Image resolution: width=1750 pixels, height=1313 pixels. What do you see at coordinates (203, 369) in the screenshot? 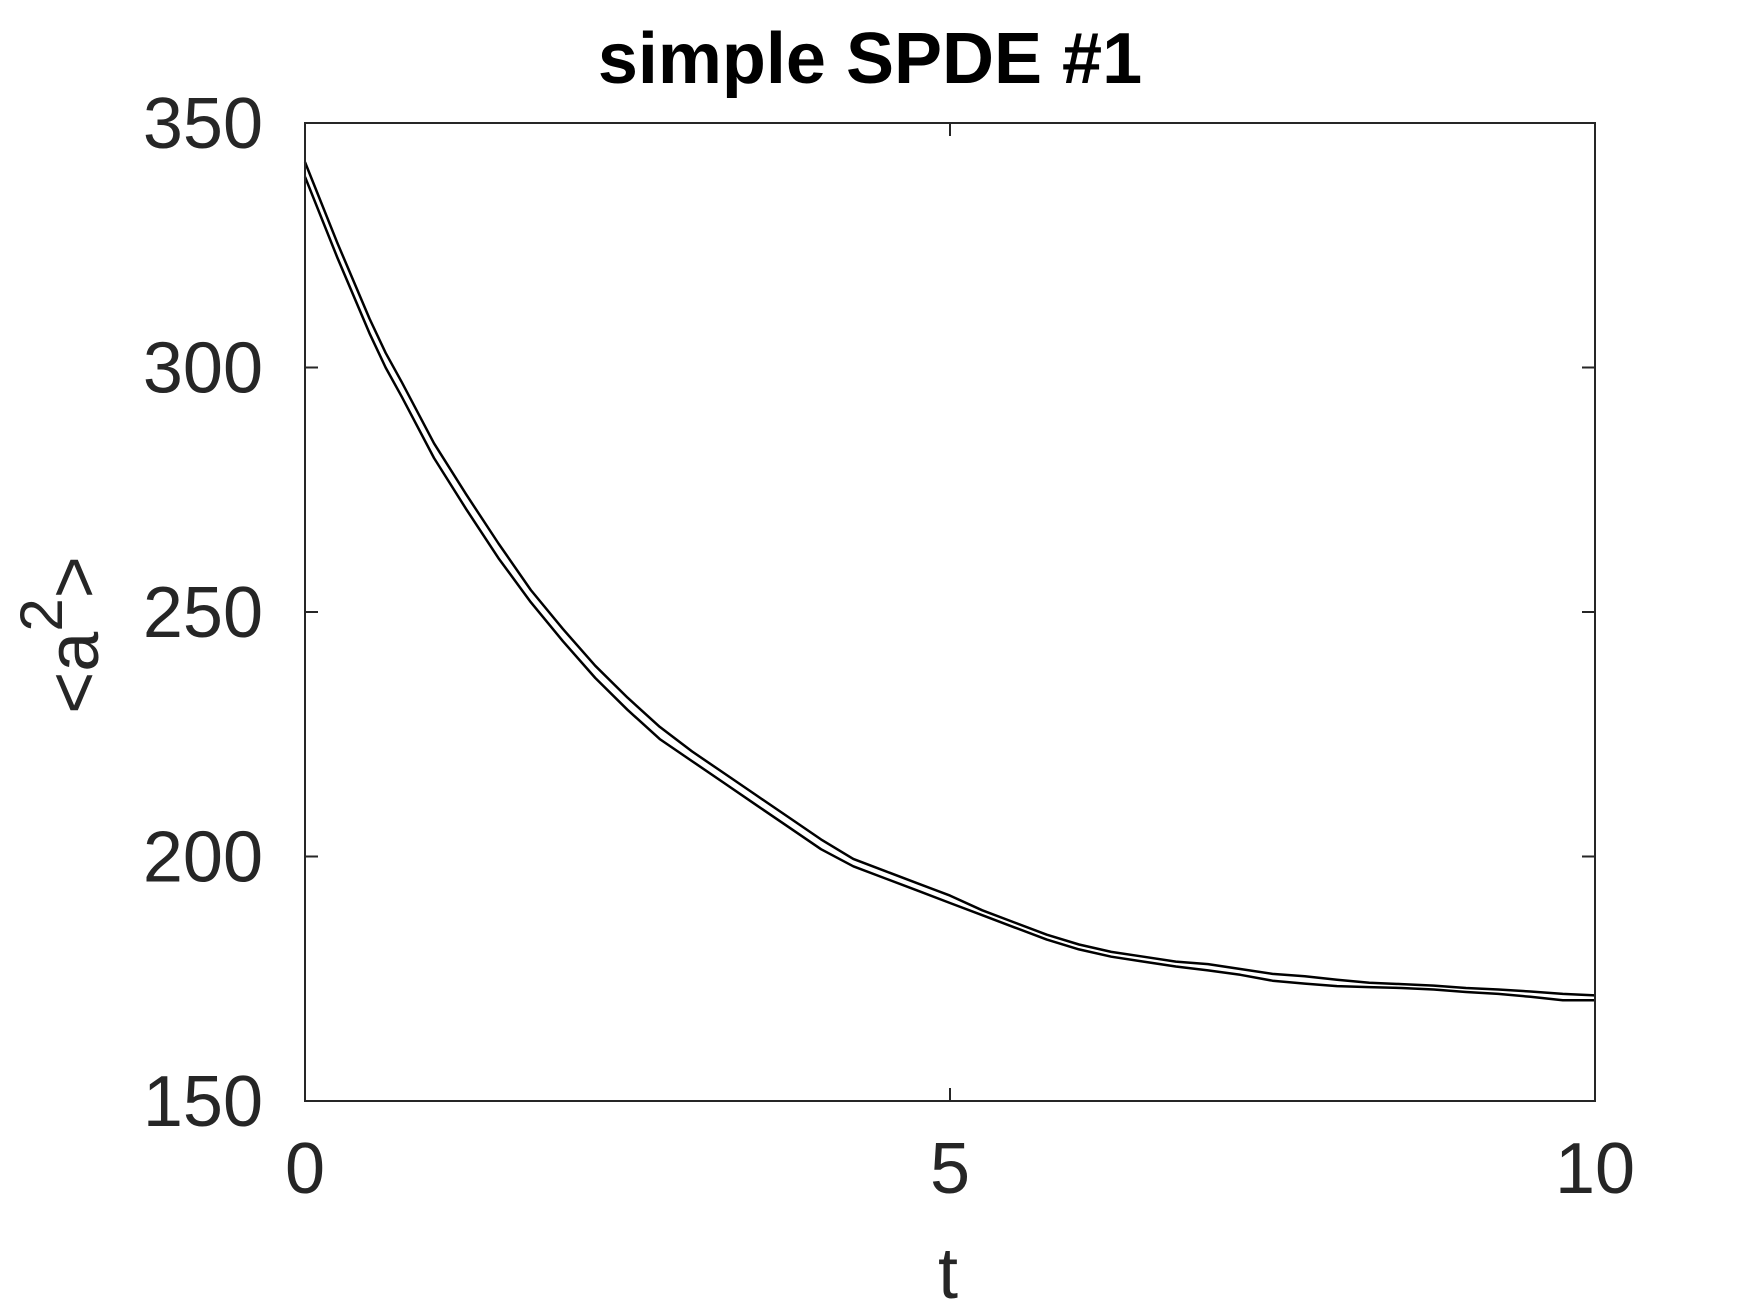
I see `y-tick-label: 300` at bounding box center [203, 369].